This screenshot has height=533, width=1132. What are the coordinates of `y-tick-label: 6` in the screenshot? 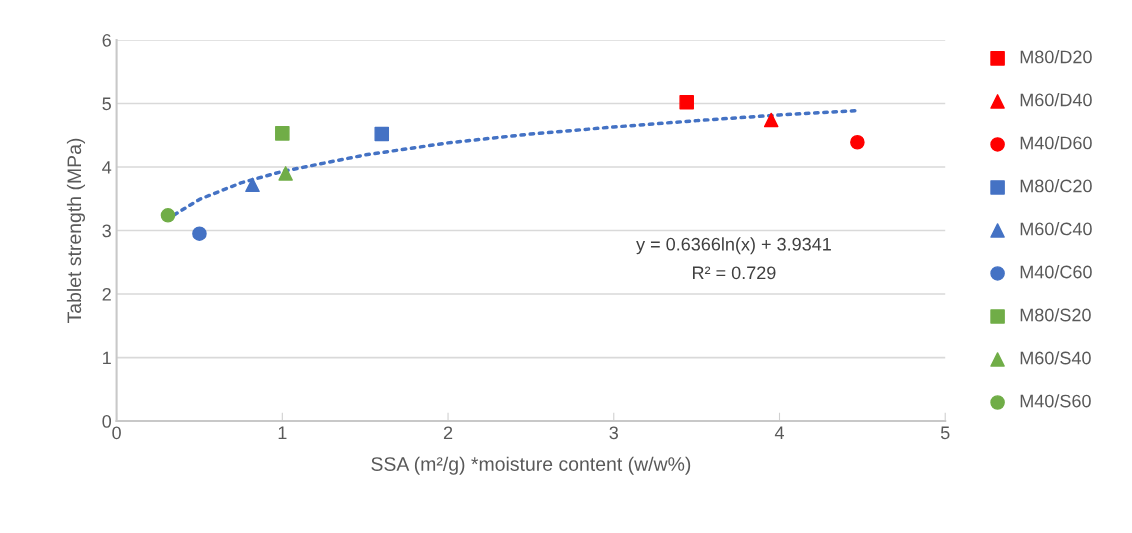 It's located at (106, 40).